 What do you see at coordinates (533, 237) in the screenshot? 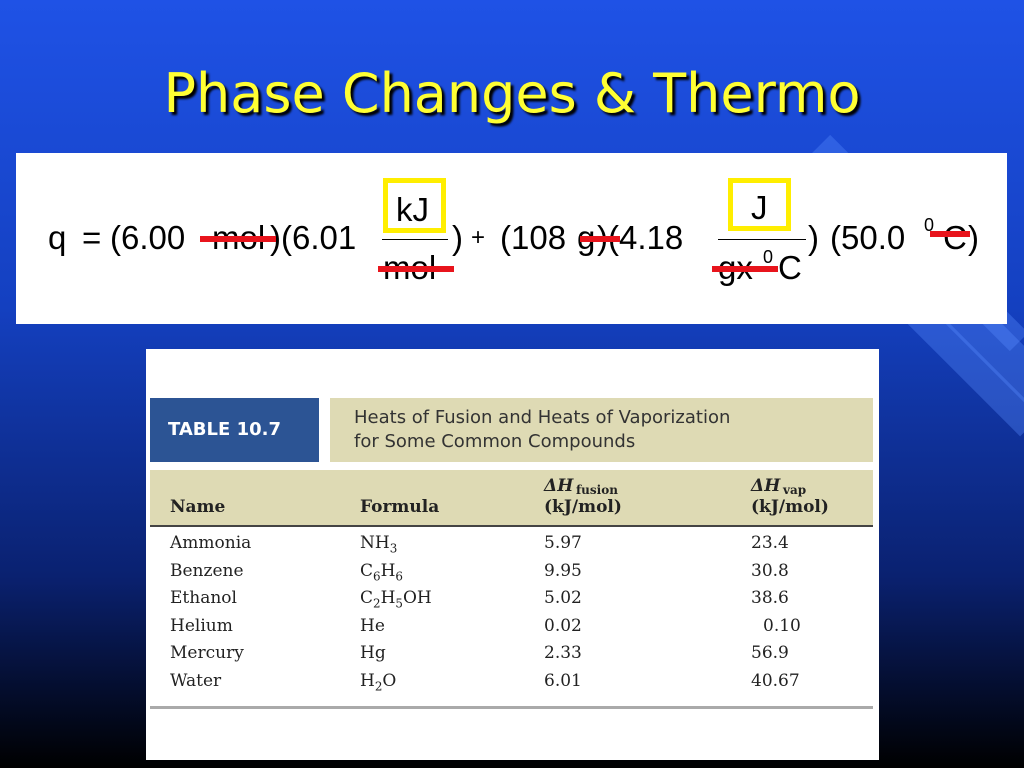
I see `eq-token: (108` at bounding box center [533, 237].